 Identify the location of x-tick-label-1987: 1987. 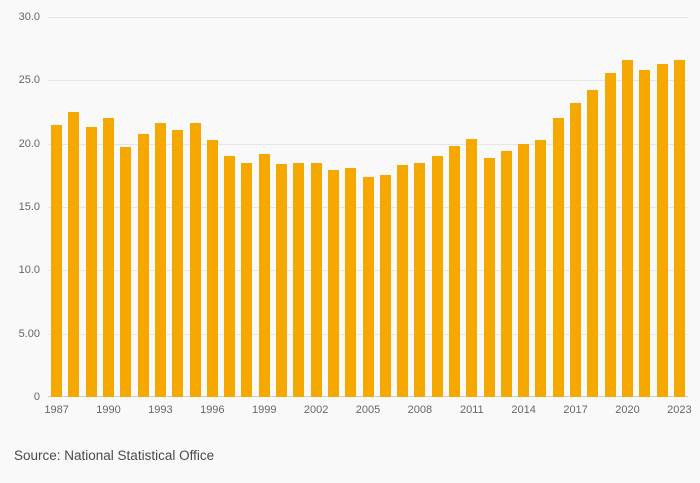
(56, 410).